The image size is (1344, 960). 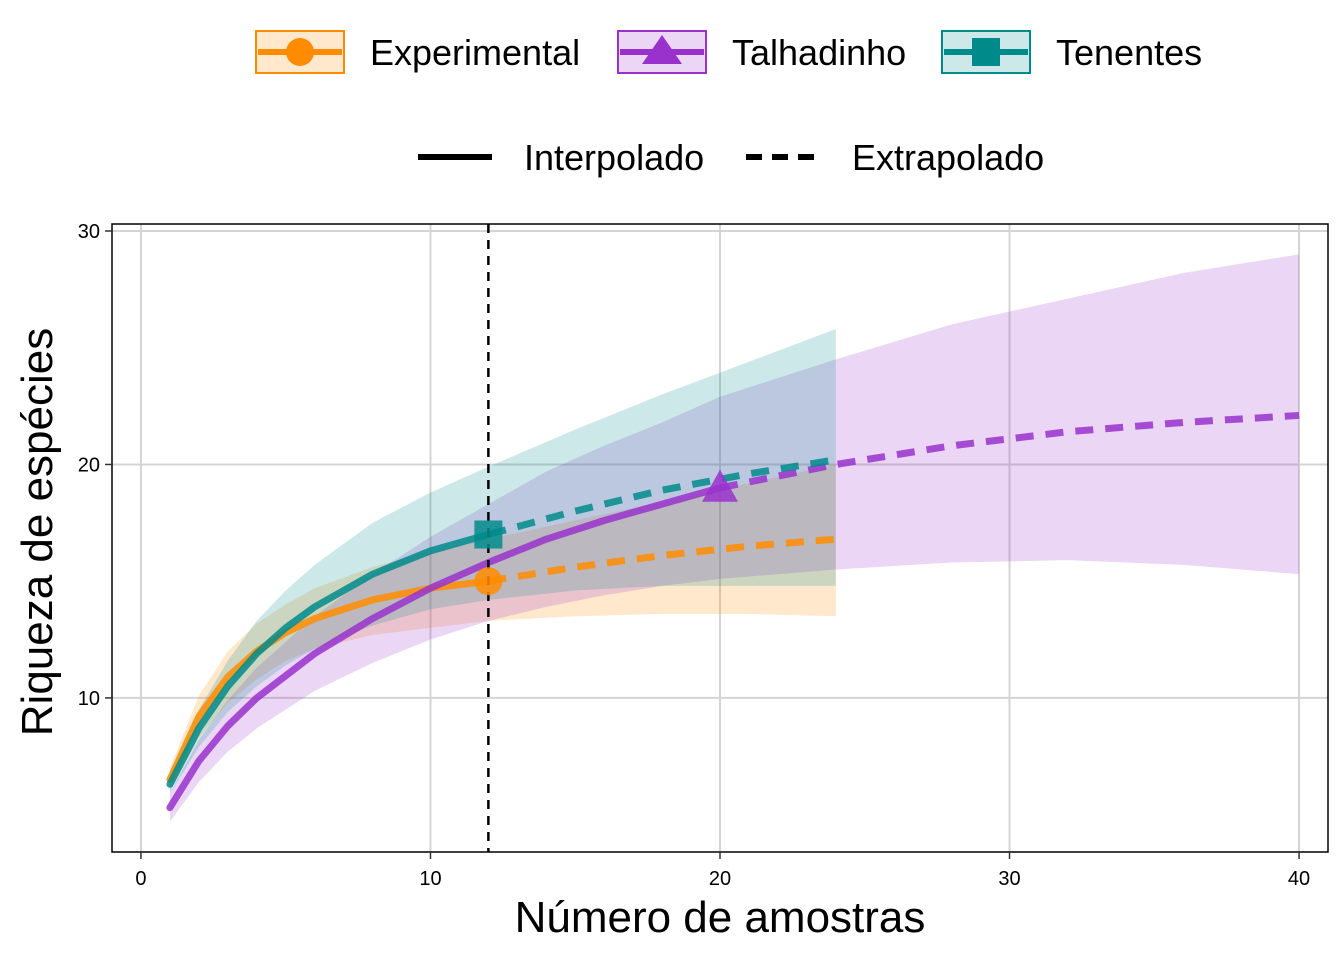 What do you see at coordinates (606, 532) in the screenshot?
I see `observed-points` at bounding box center [606, 532].